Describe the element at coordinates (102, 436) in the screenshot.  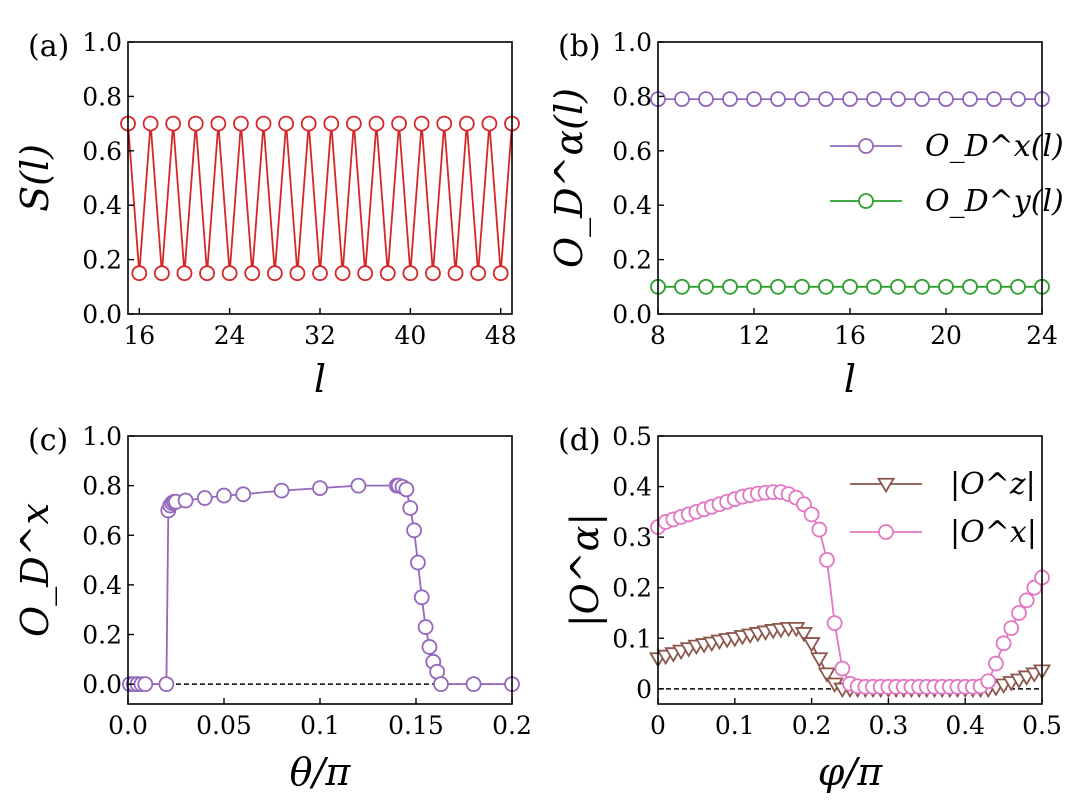
I see `panel-c-y-tick-label: 1.0` at that location.